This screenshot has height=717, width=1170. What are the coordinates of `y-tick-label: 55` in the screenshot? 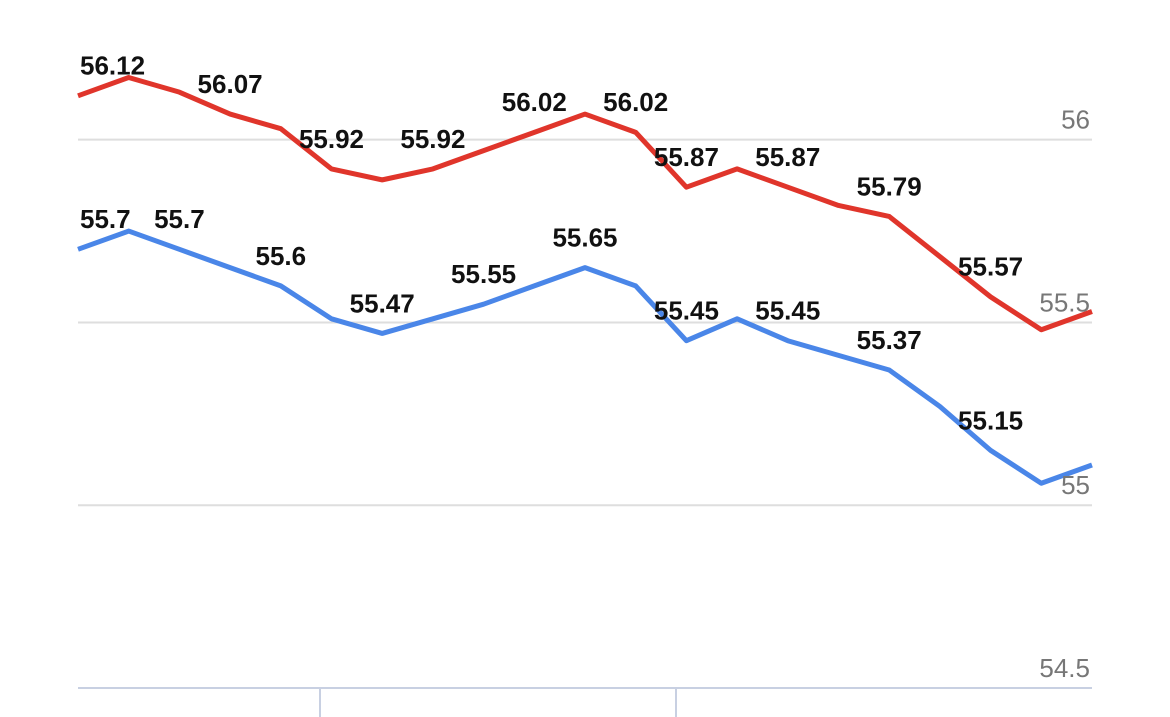 It's located at (1075, 485).